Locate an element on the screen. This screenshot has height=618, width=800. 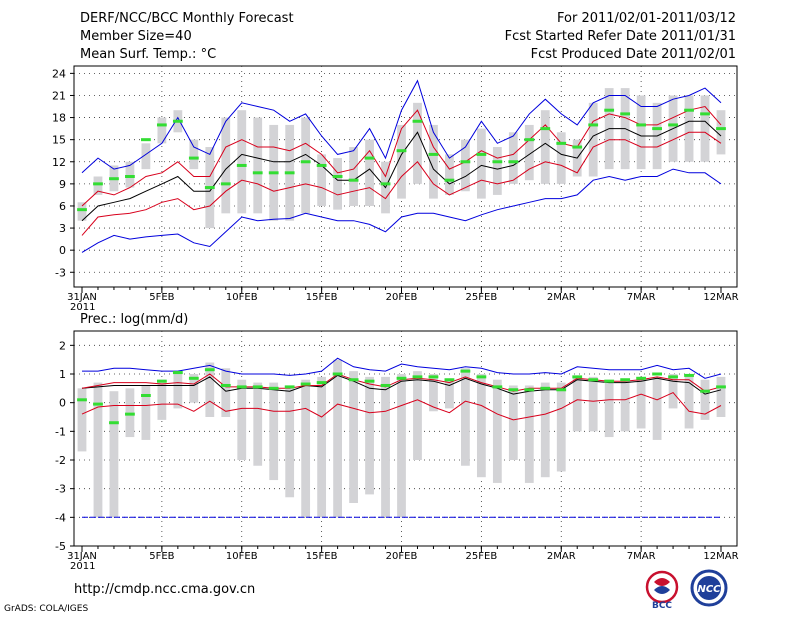
chart-title: DERF/NCC/BCC Monthly Forecast is located at coordinates (187, 18).